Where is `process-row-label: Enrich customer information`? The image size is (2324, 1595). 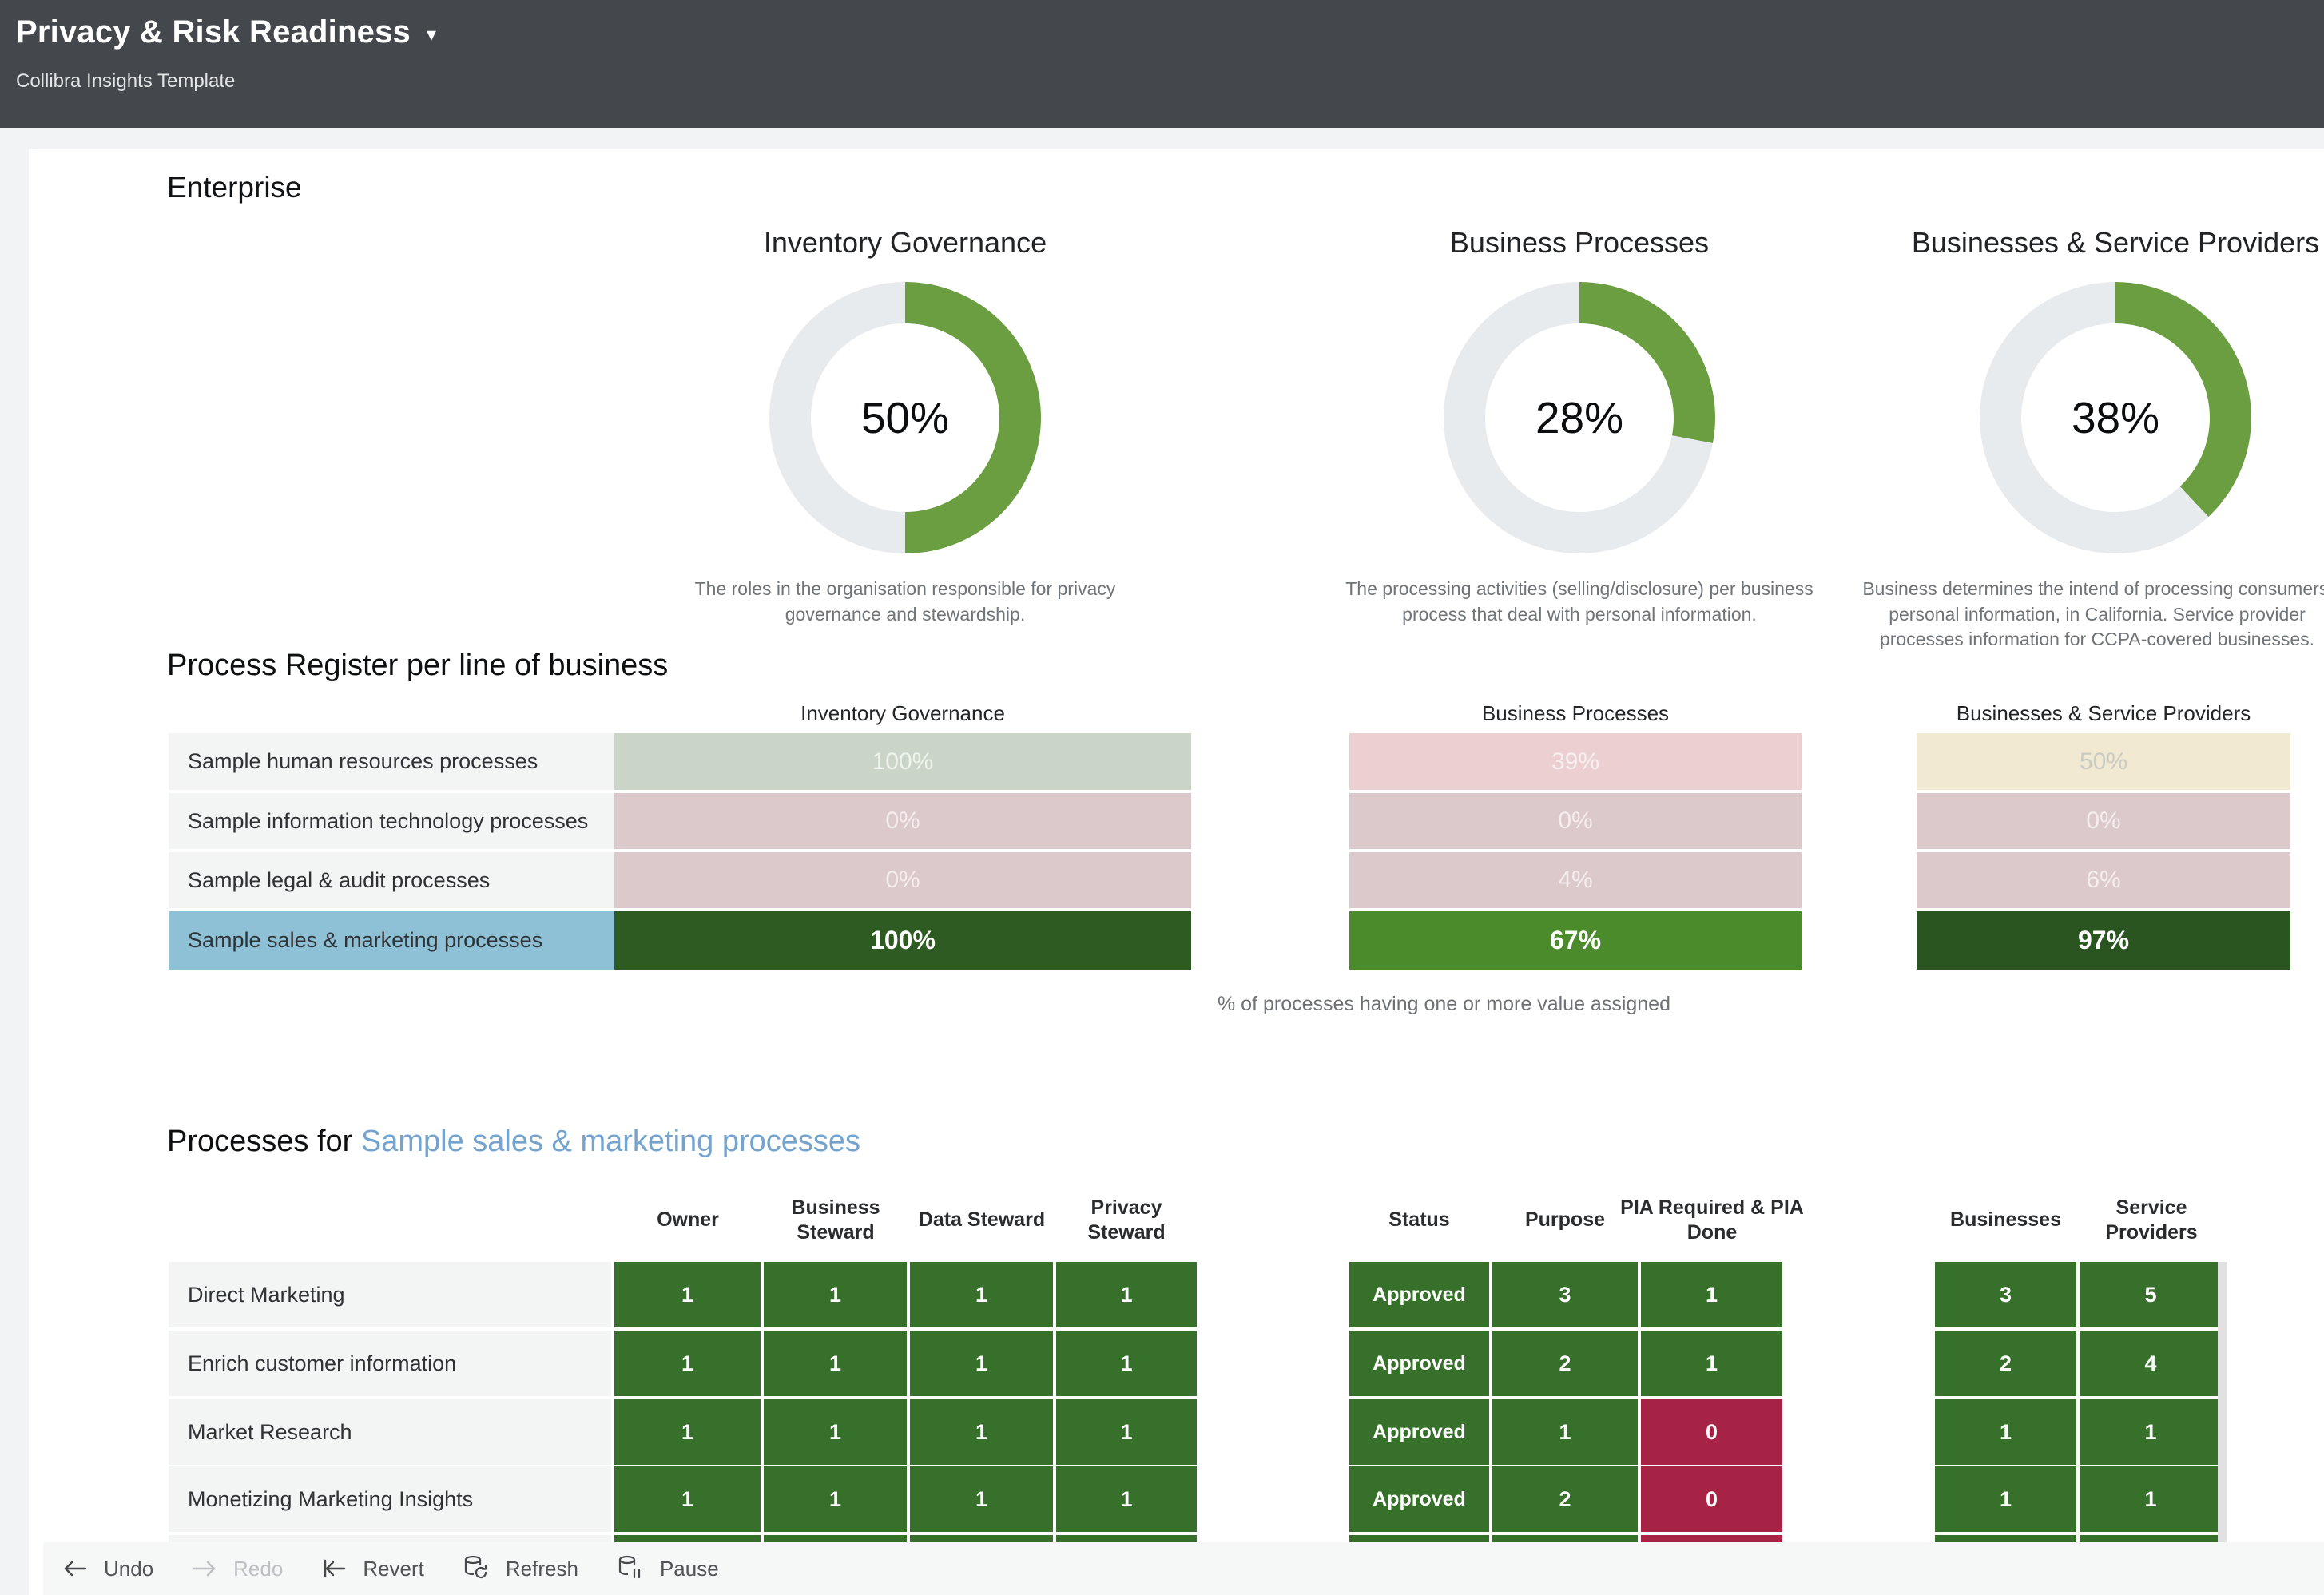 process-row-label: Enrich customer information is located at coordinates (390, 1363).